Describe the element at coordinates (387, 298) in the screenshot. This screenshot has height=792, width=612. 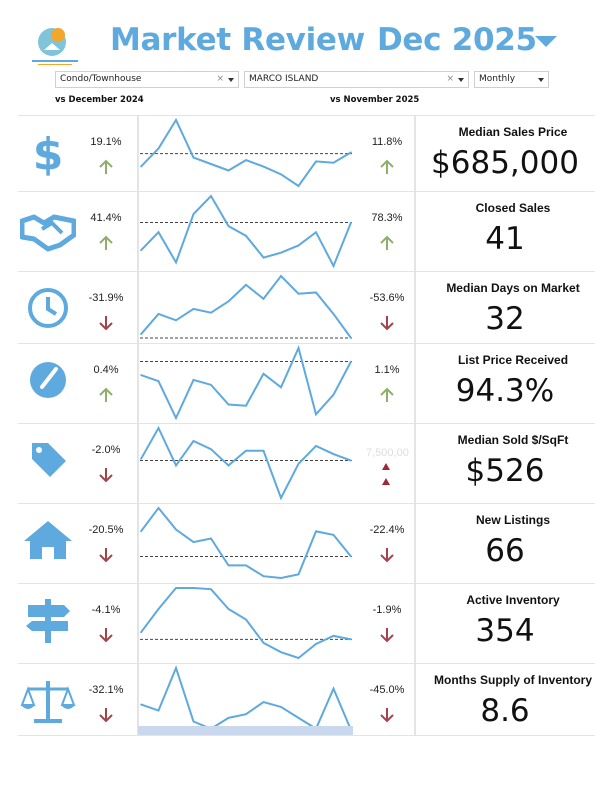
I see `mom-change: -53.6%` at that location.